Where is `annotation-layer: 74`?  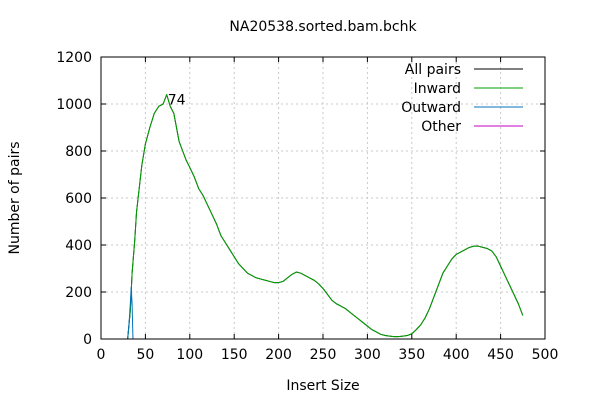
annotation-layer: 74 is located at coordinates (177, 101).